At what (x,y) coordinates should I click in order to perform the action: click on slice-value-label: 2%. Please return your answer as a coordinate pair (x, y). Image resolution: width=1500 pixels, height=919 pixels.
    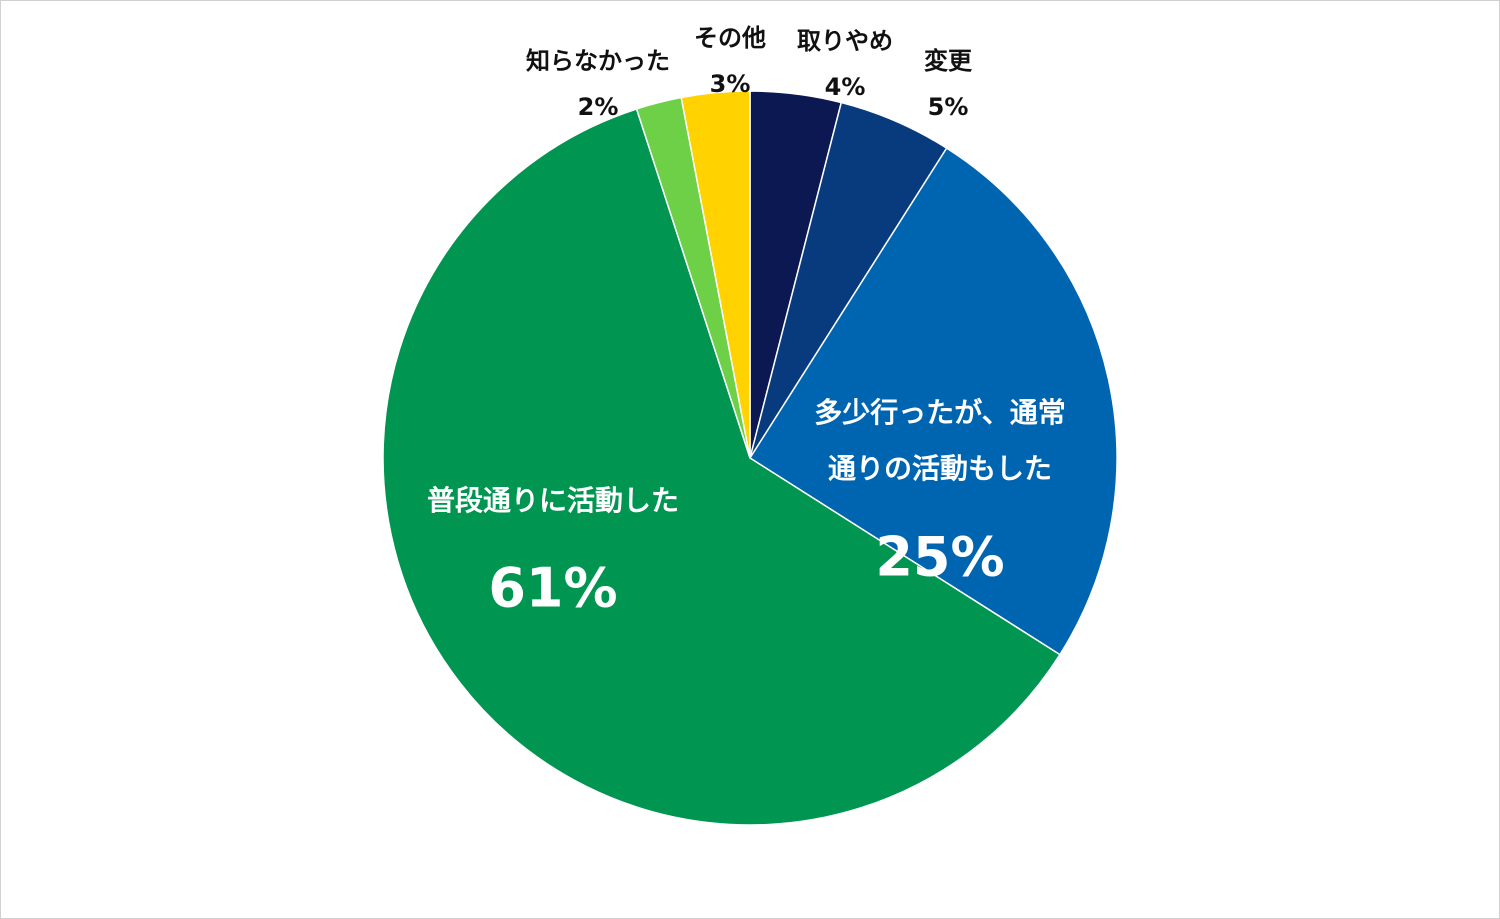
    Looking at the image, I should click on (598, 107).